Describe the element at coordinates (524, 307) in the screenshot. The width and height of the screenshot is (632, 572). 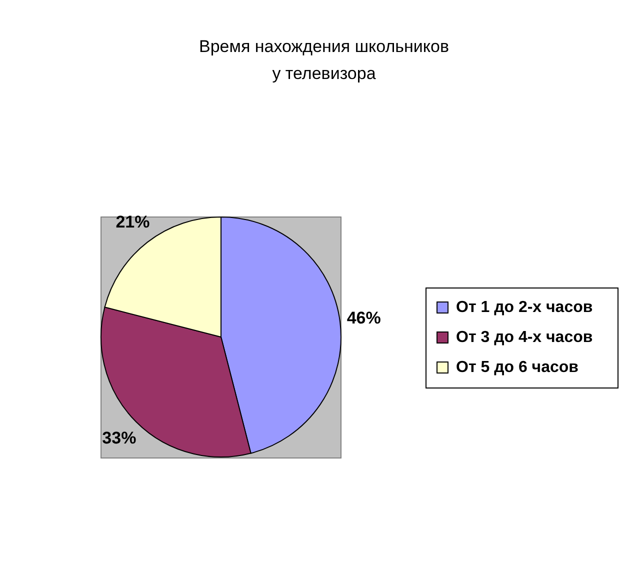
I see `legend-label: От 1 до 2-х часов` at that location.